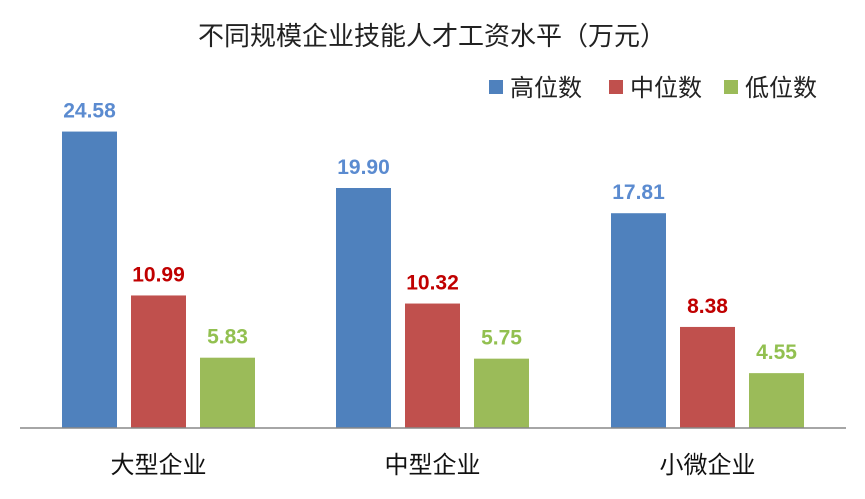  What do you see at coordinates (666, 88) in the screenshot?
I see `legend-label-2: 中位数` at bounding box center [666, 88].